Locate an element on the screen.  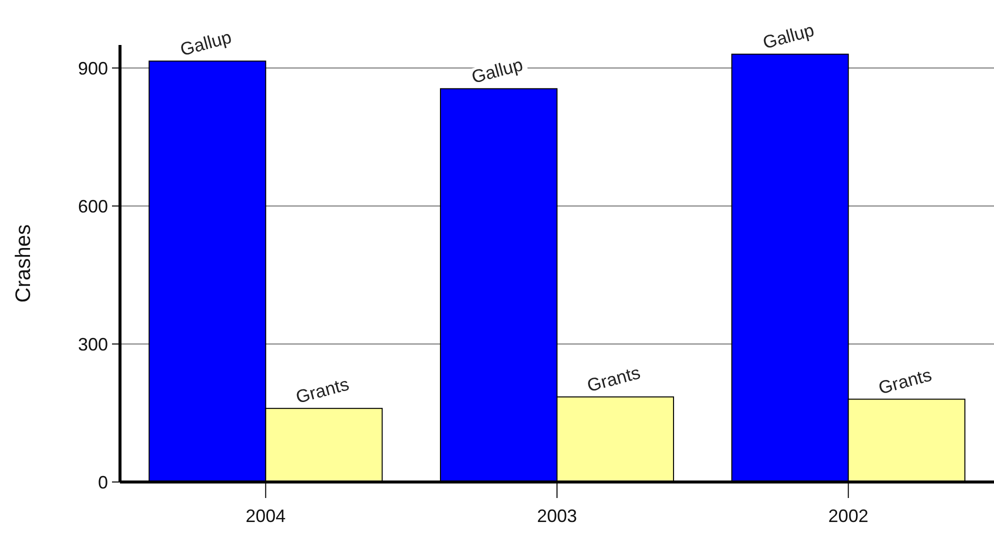
x-tick-label: 2004 is located at coordinates (266, 516).